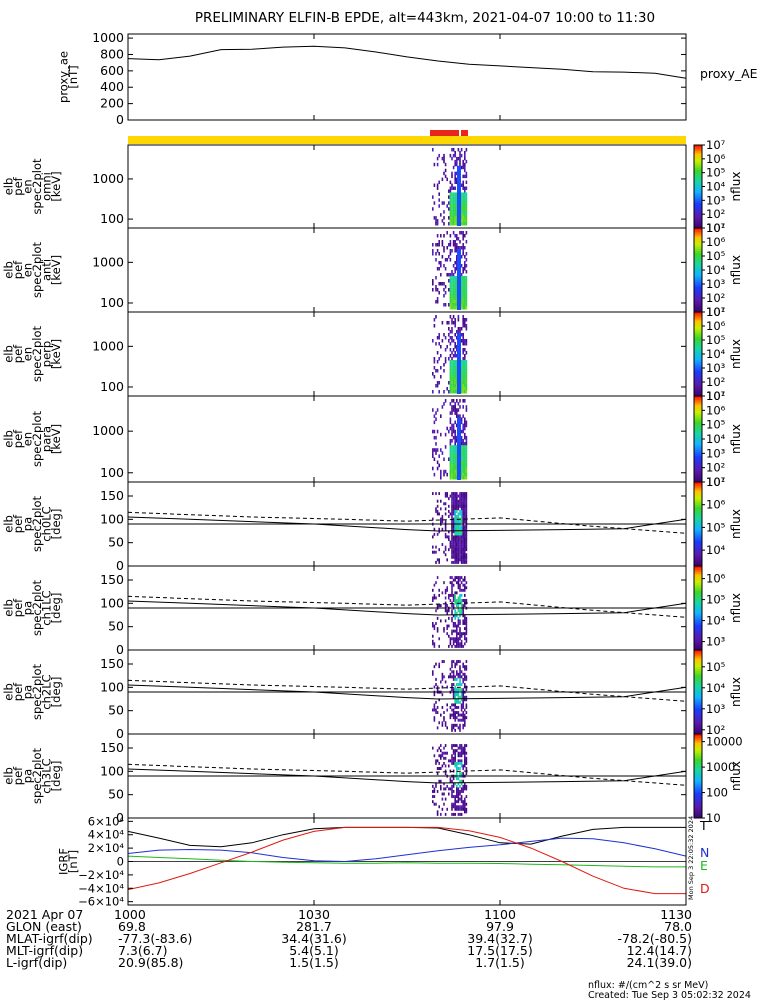 This screenshot has height=1004, width=775. Describe the element at coordinates (659, 950) in the screenshot. I see `xaxis-row-value: 12.4(14.7)` at that location.